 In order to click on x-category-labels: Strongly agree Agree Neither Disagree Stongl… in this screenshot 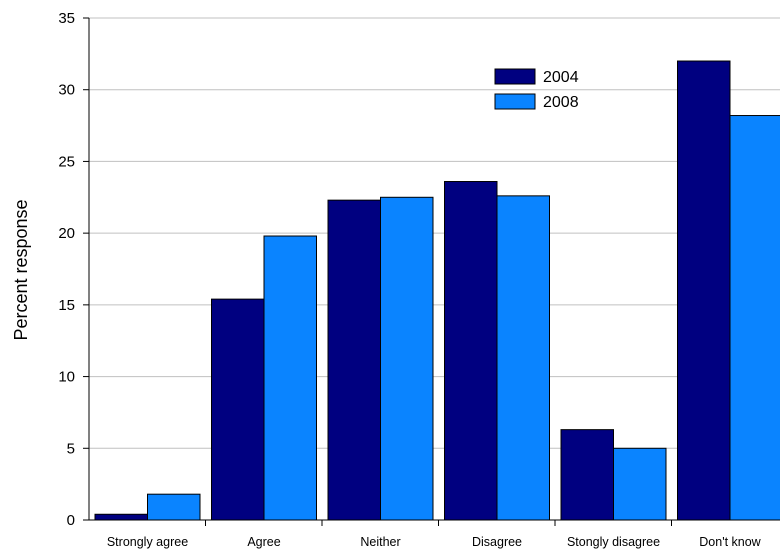, I will do `click(434, 534)`.